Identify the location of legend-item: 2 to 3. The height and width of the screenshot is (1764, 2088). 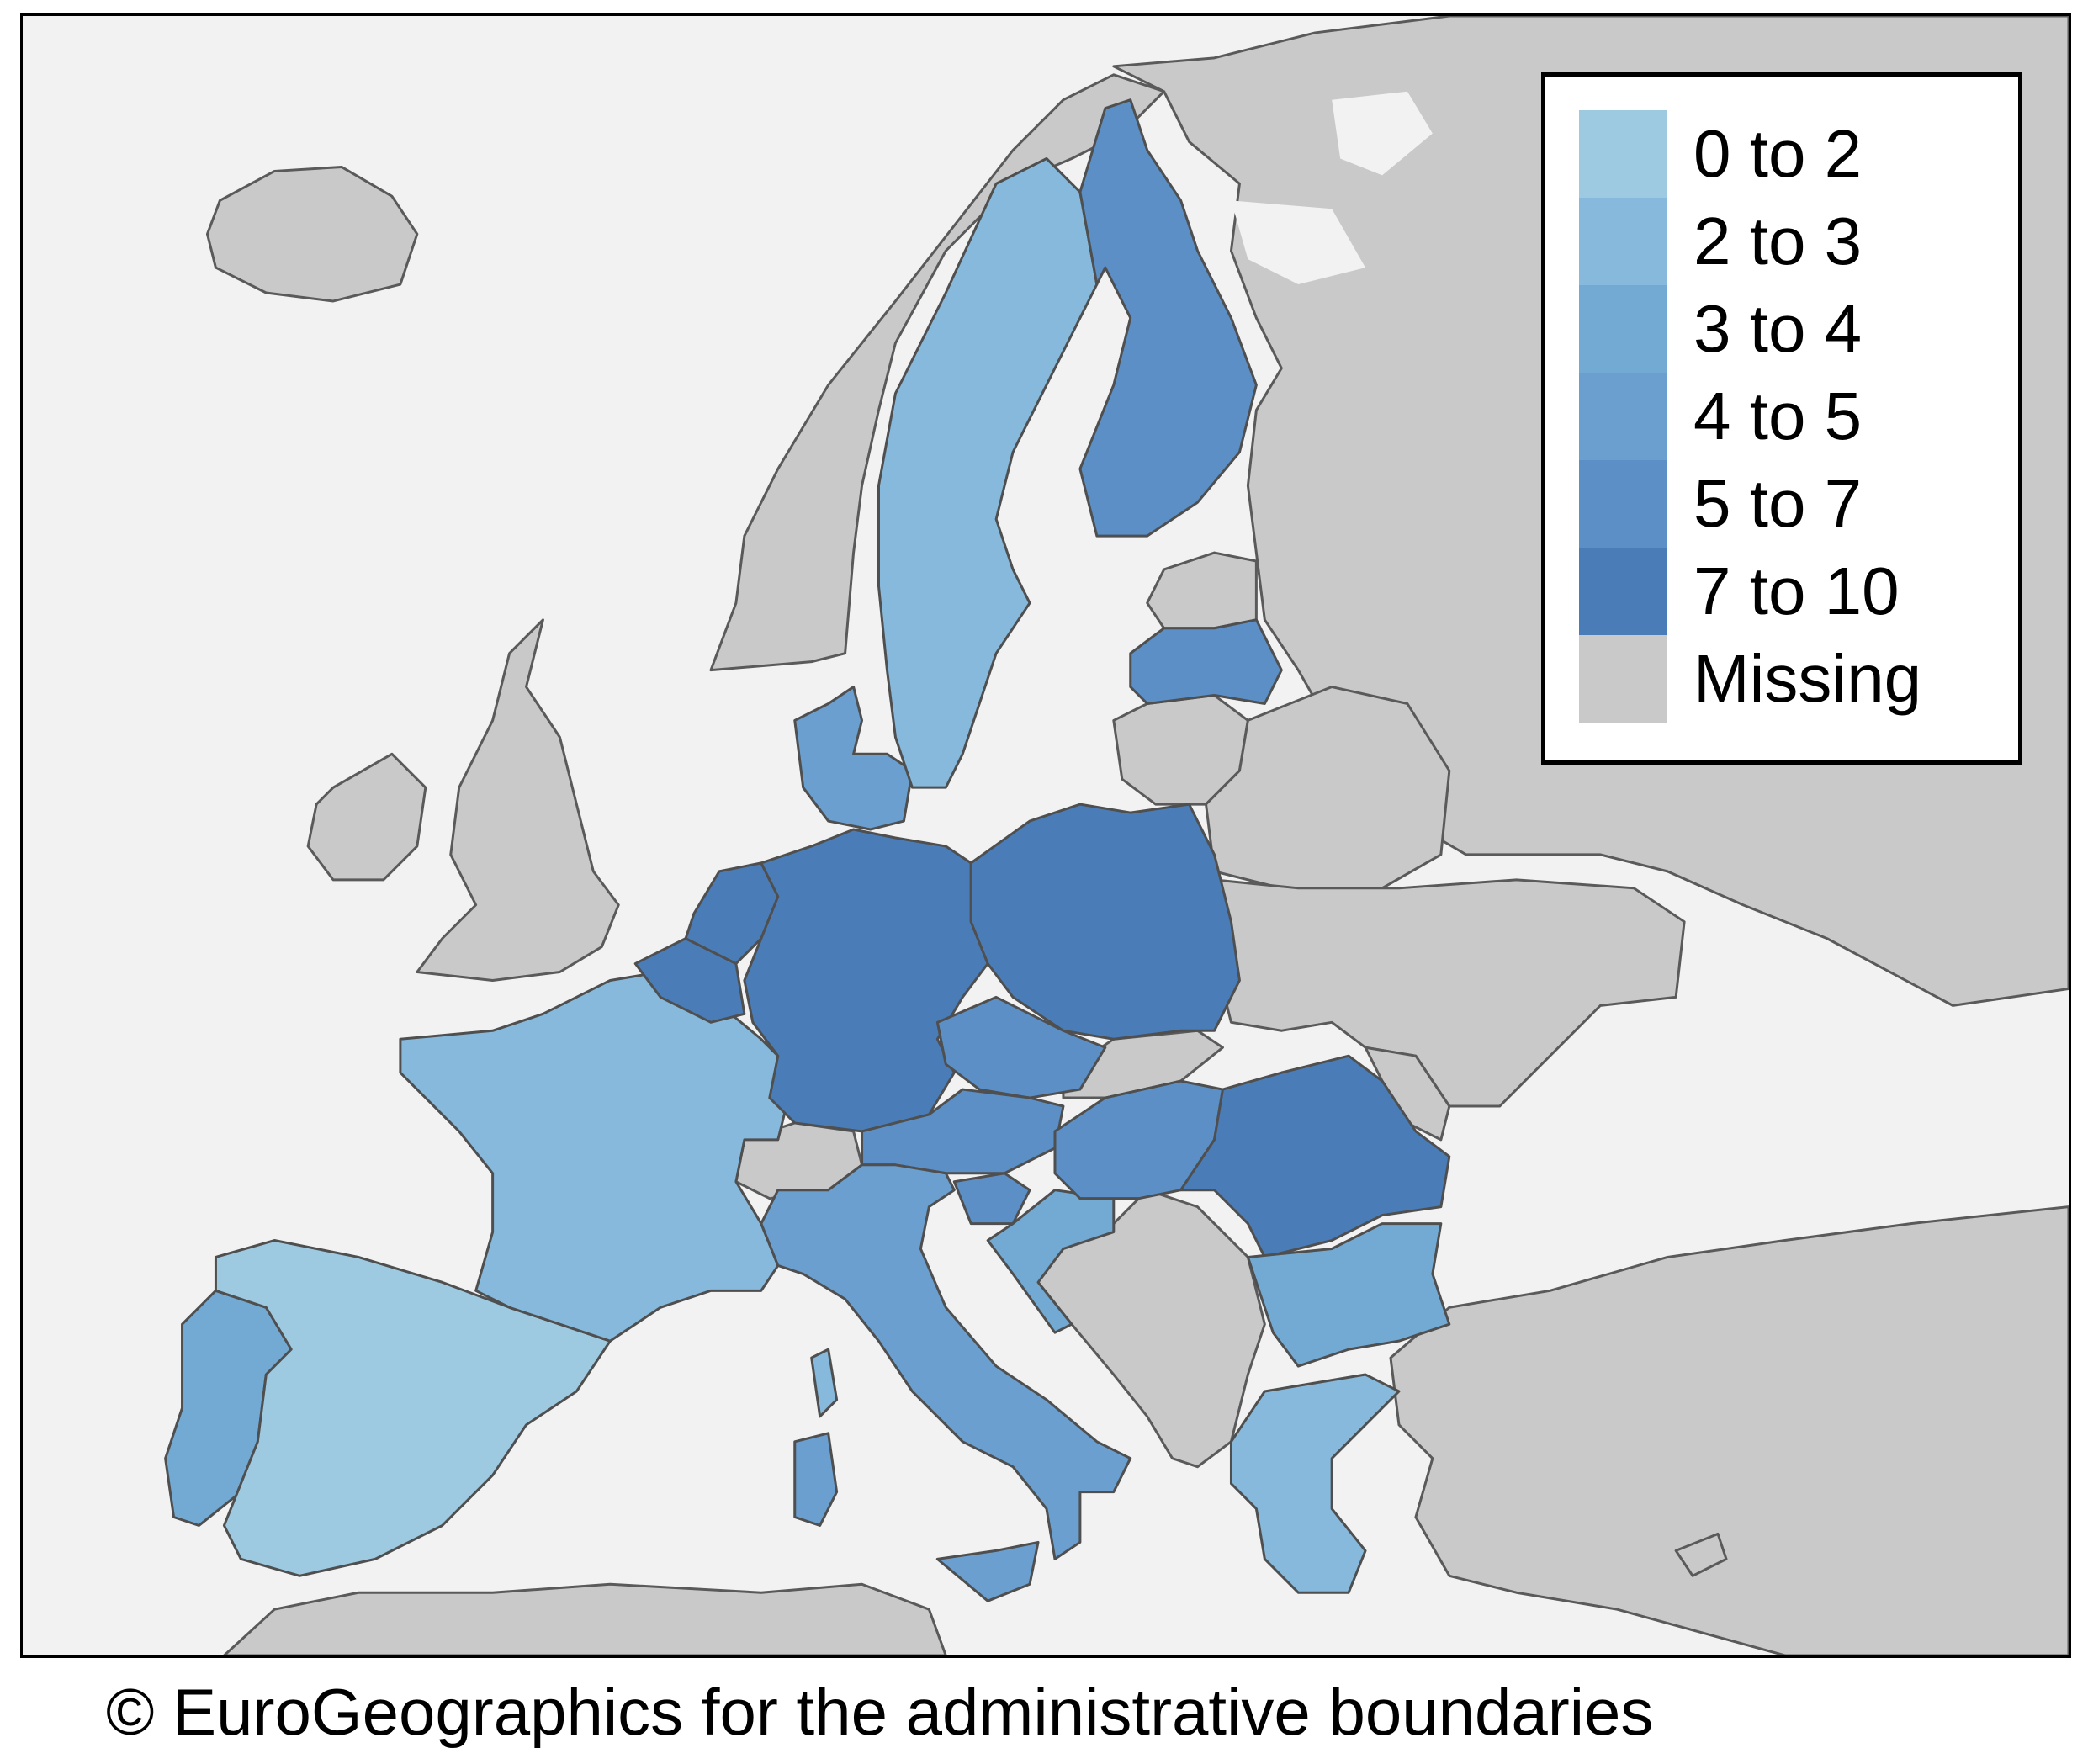
(1720, 241).